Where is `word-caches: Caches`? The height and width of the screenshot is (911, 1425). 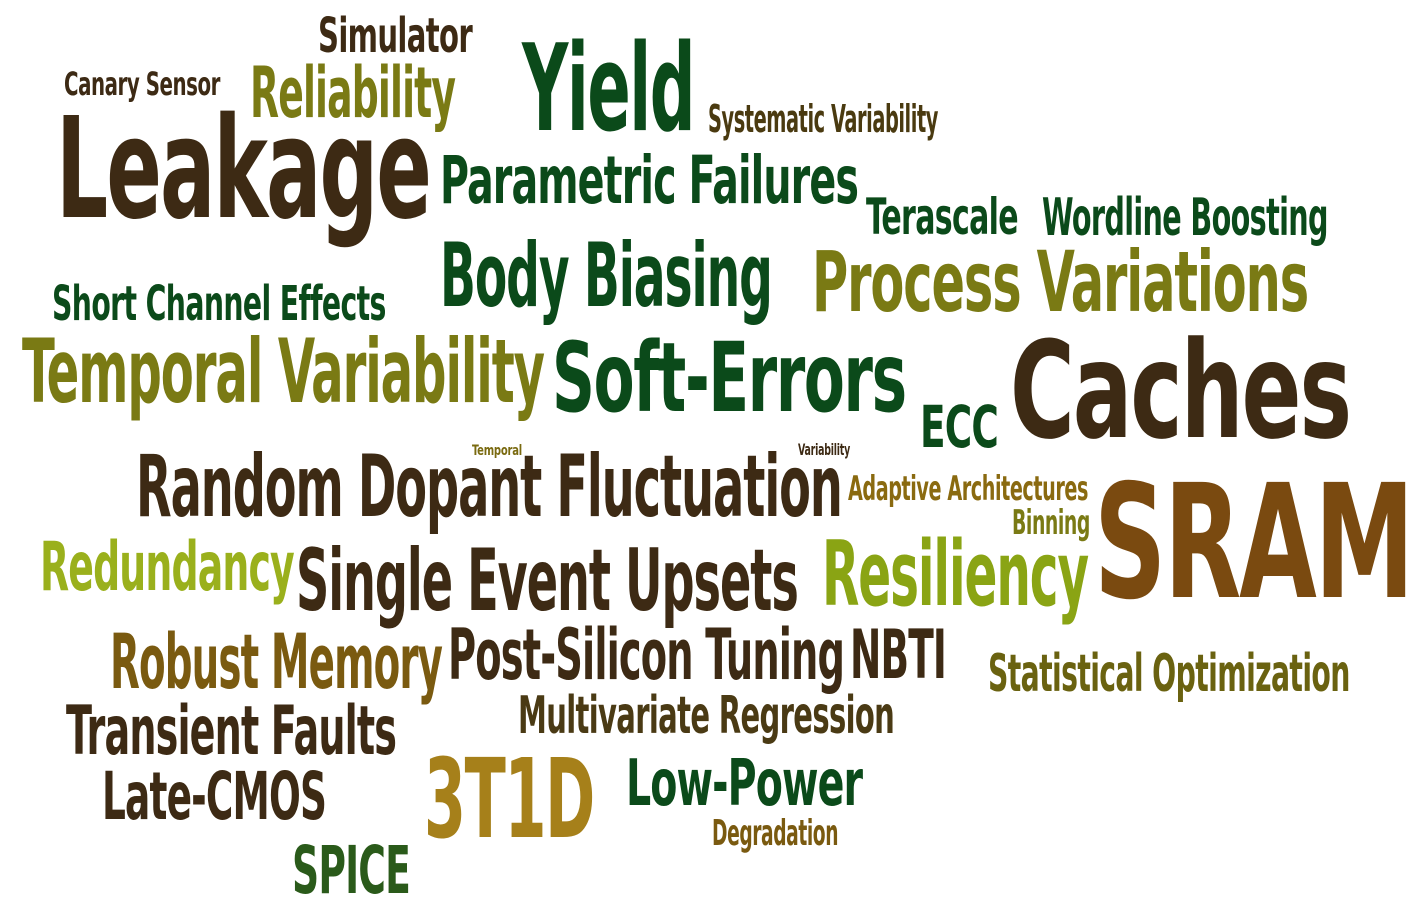 word-caches: Caches is located at coordinates (1181, 391).